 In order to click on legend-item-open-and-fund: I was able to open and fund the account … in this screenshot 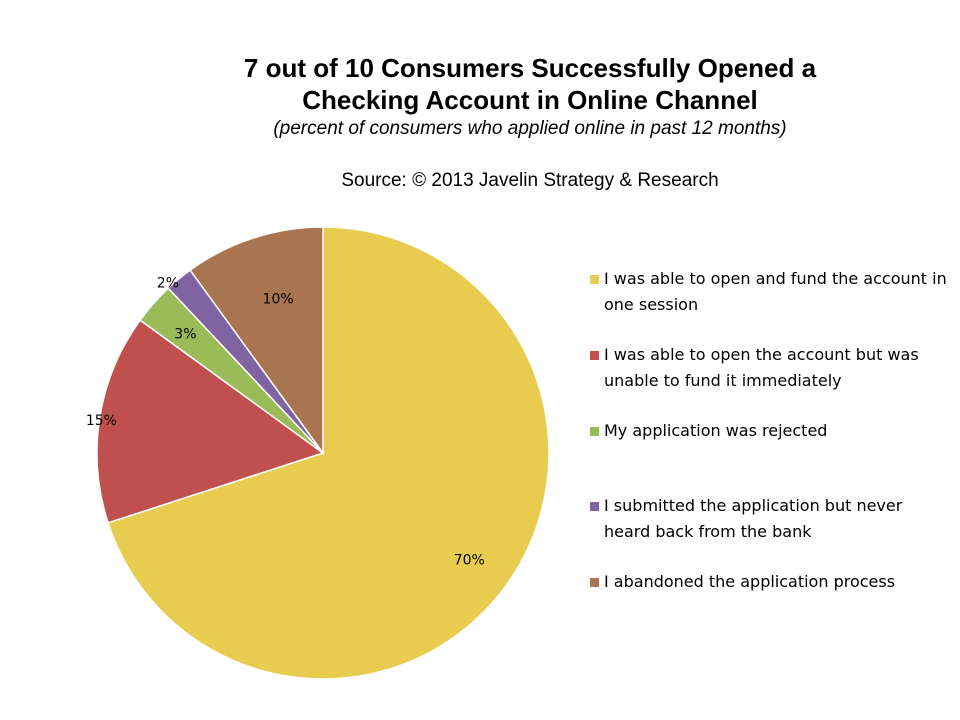, I will do `click(770, 292)`.